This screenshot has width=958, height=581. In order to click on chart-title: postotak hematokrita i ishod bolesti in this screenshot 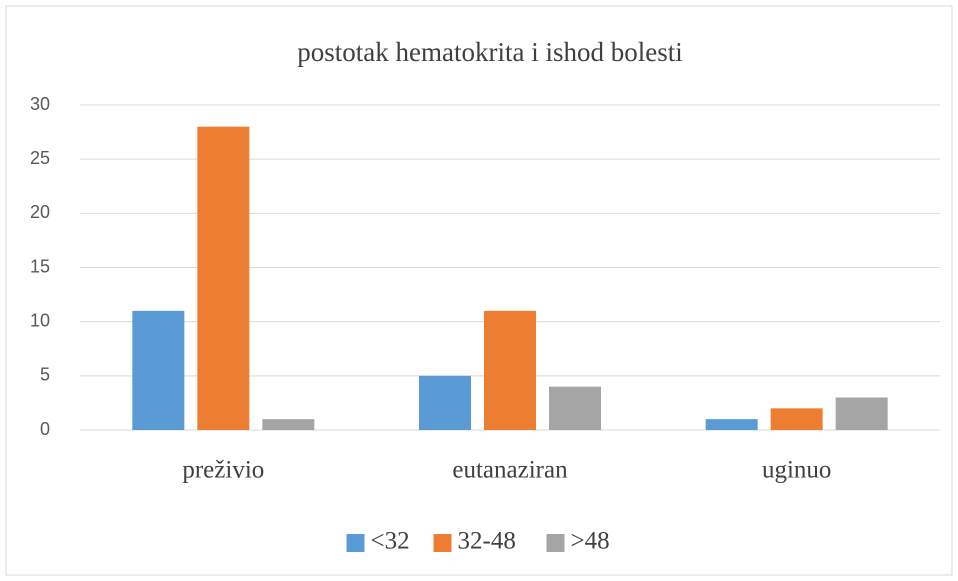, I will do `click(489, 52)`.